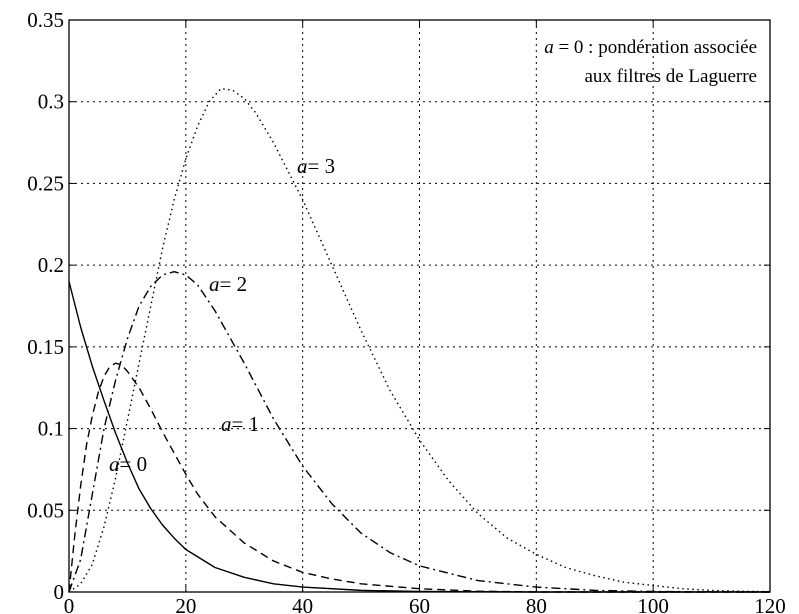 Image resolution: width=799 pixels, height=614 pixels. Describe the element at coordinates (45, 183) in the screenshot. I see `y-tick-label: 0.25` at that location.